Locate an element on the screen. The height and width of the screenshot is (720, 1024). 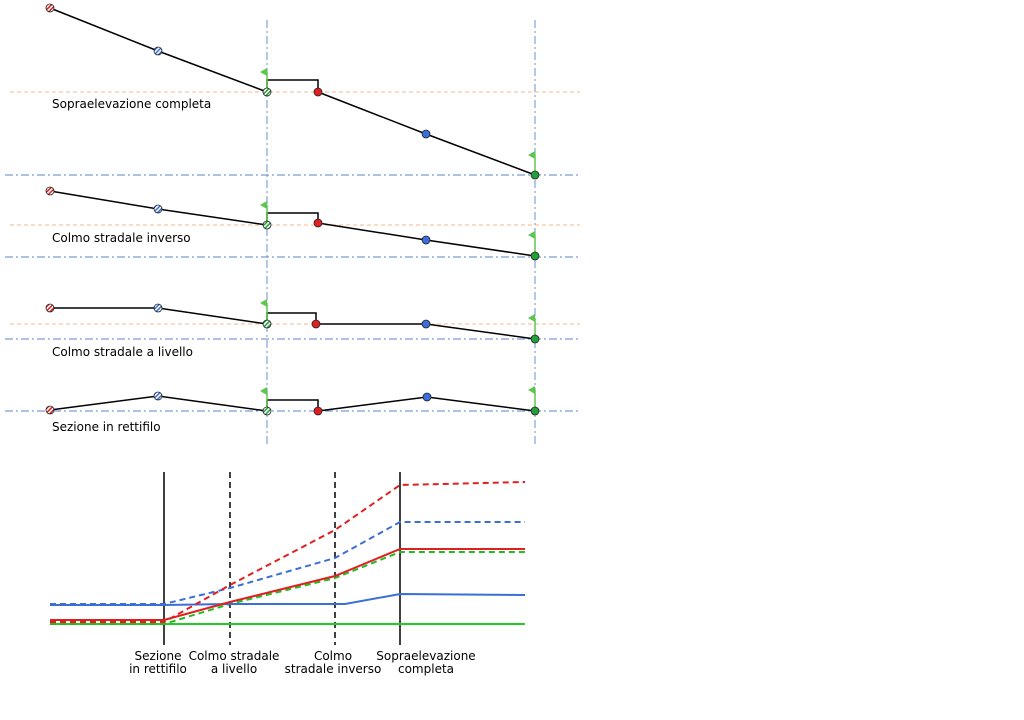
profile-label: a livello is located at coordinates (234, 669).